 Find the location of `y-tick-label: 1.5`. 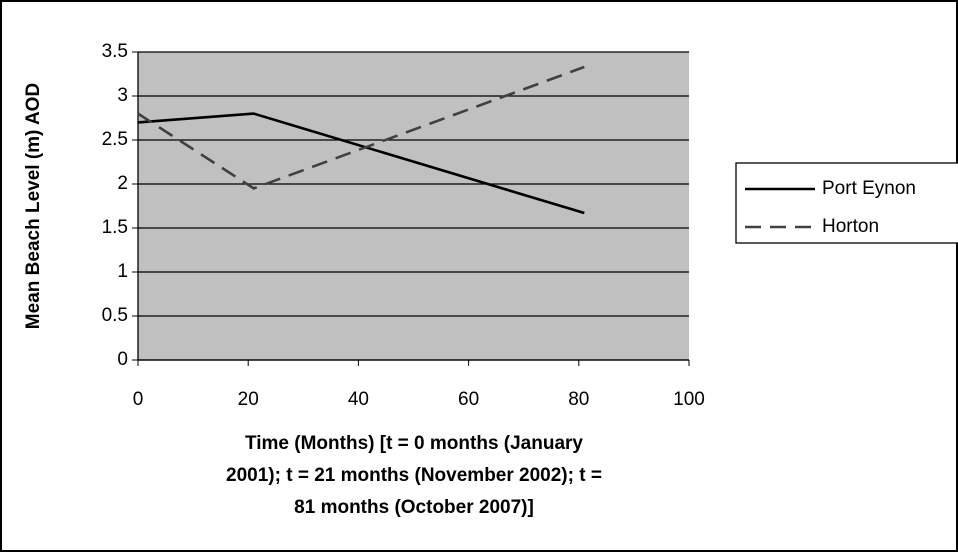

y-tick-label: 1.5 is located at coordinates (115, 227).